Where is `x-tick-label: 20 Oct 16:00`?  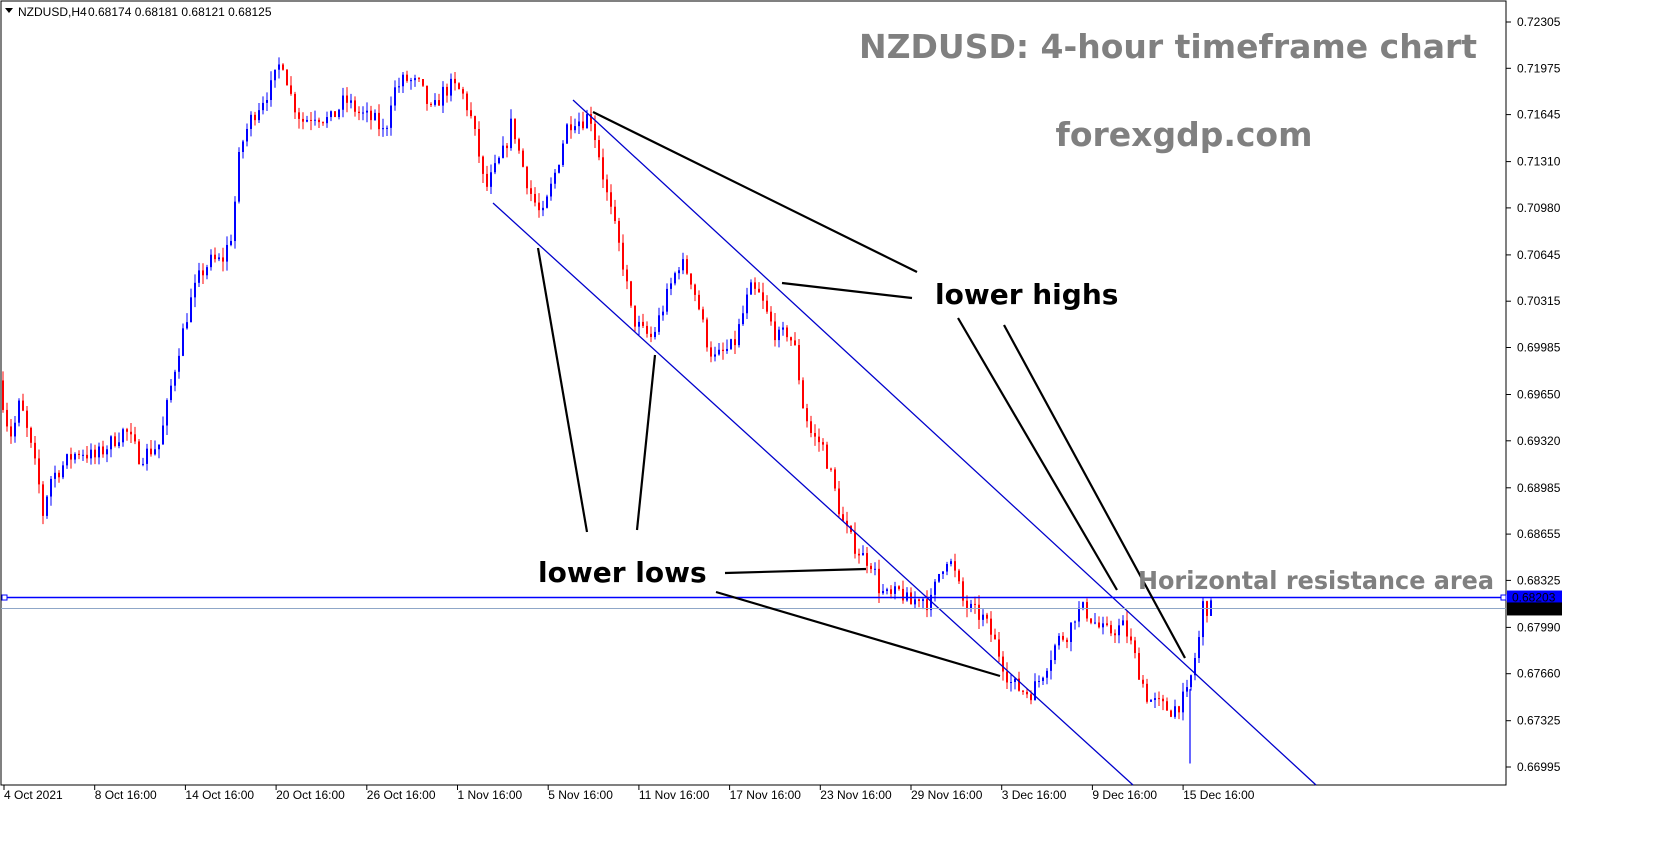 x-tick-label: 20 Oct 16:00 is located at coordinates (310, 795).